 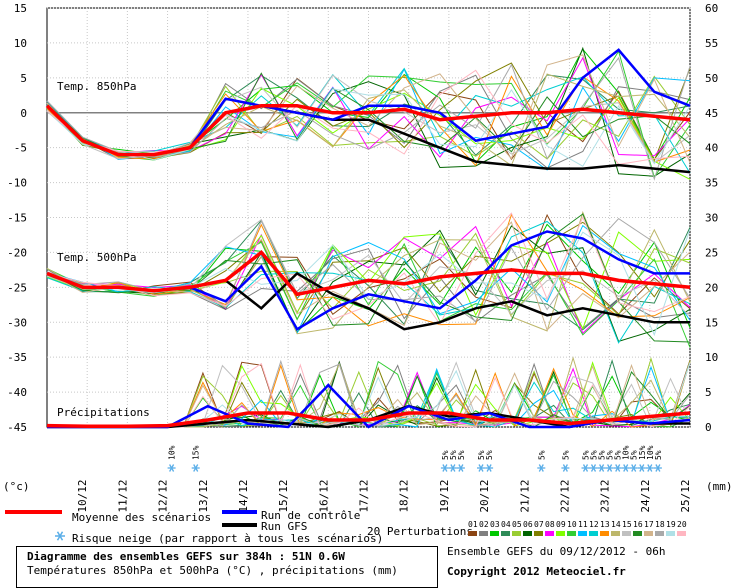 I want to click on x-tick-label: 11/12, so click(x=122, y=495).